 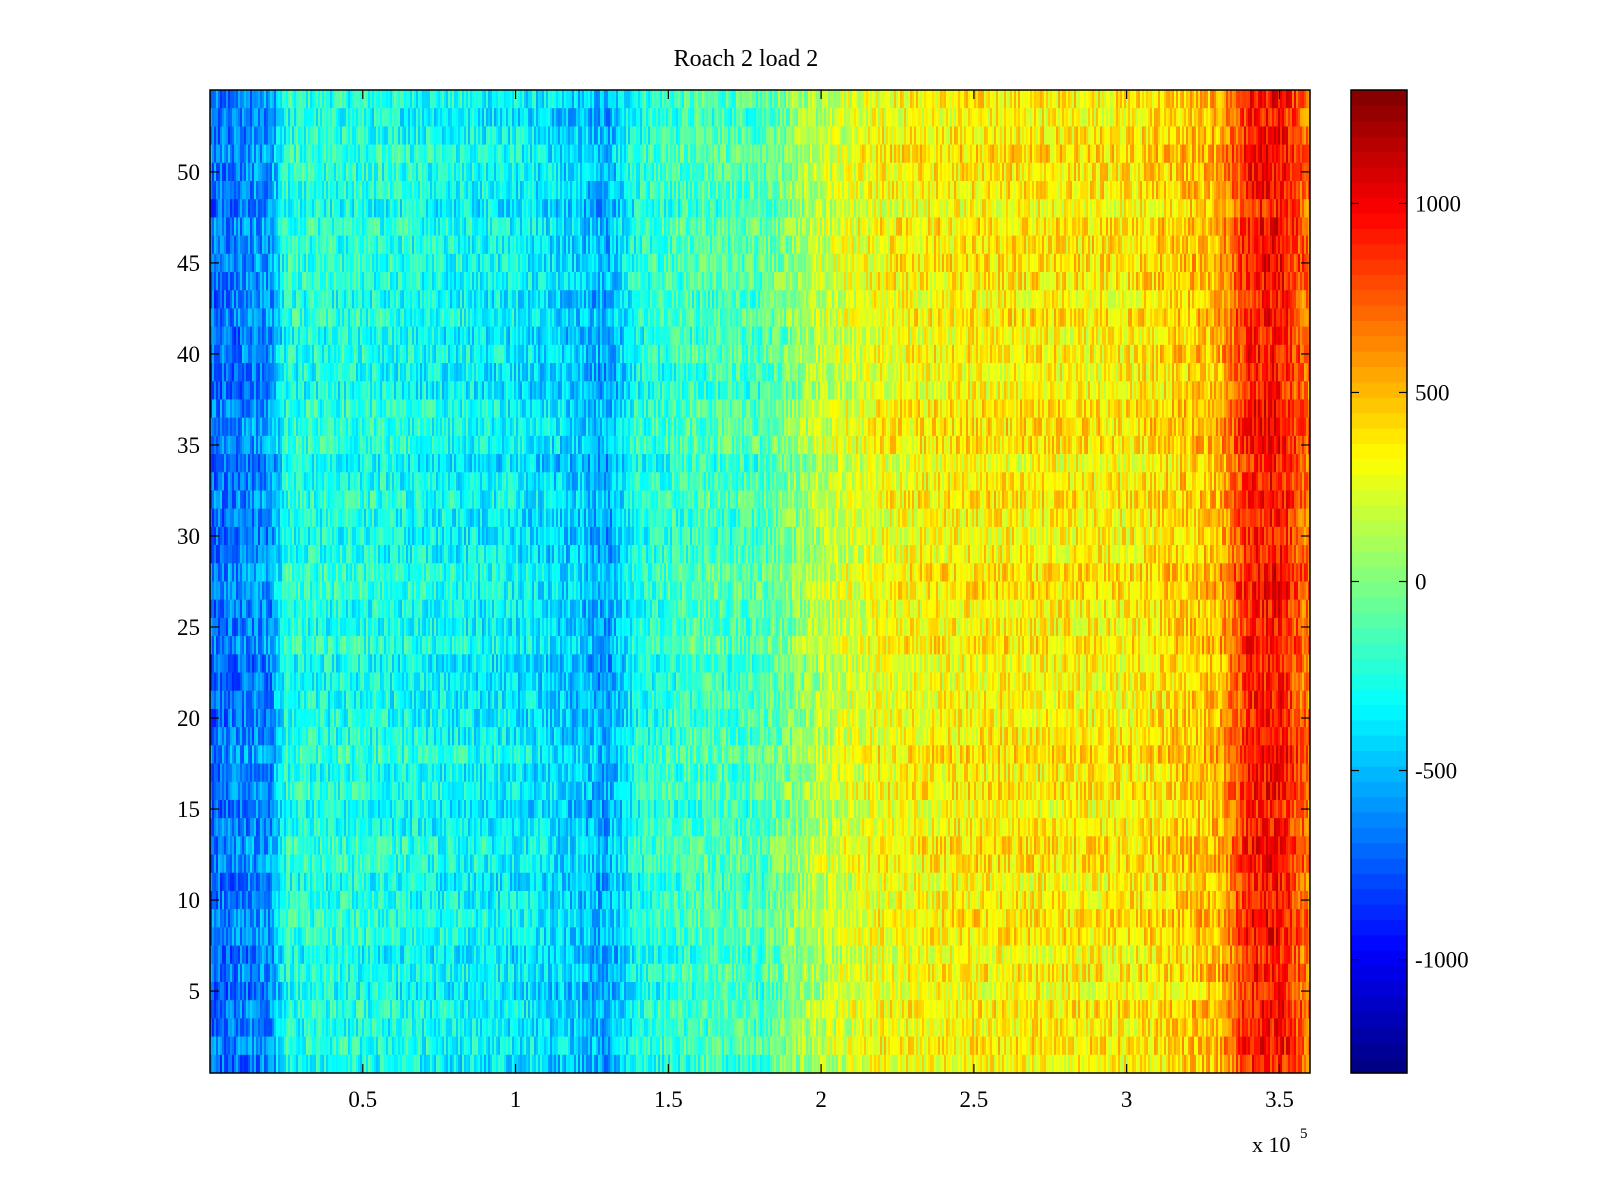 I want to click on chart-title: Roach 2 load 2, so click(x=746, y=59).